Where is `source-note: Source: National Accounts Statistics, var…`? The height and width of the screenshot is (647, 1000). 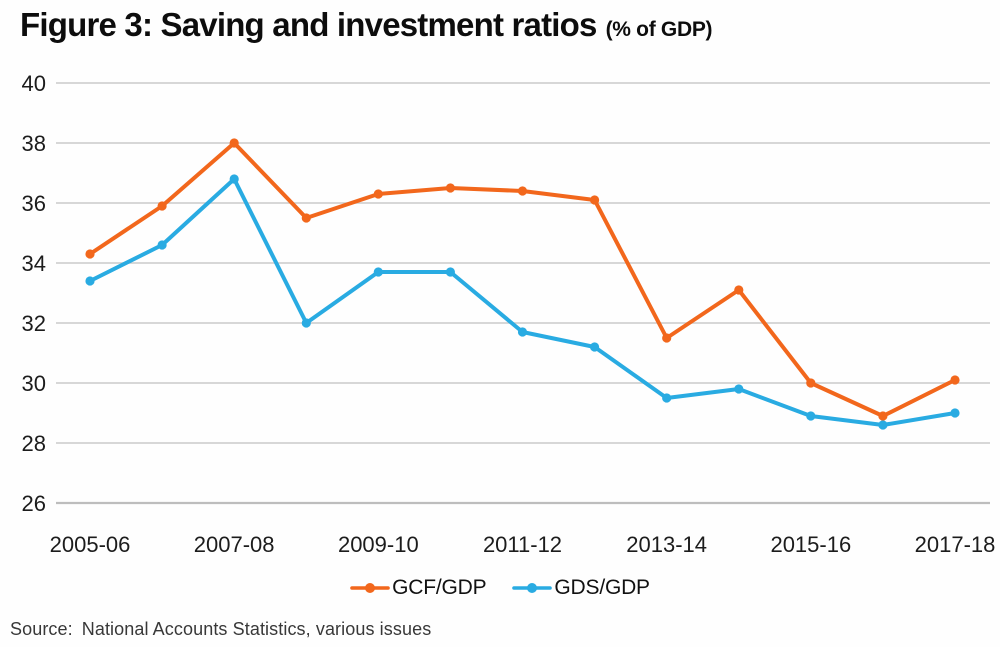
source-note: Source: National Accounts Statistics, var… is located at coordinates (220, 629).